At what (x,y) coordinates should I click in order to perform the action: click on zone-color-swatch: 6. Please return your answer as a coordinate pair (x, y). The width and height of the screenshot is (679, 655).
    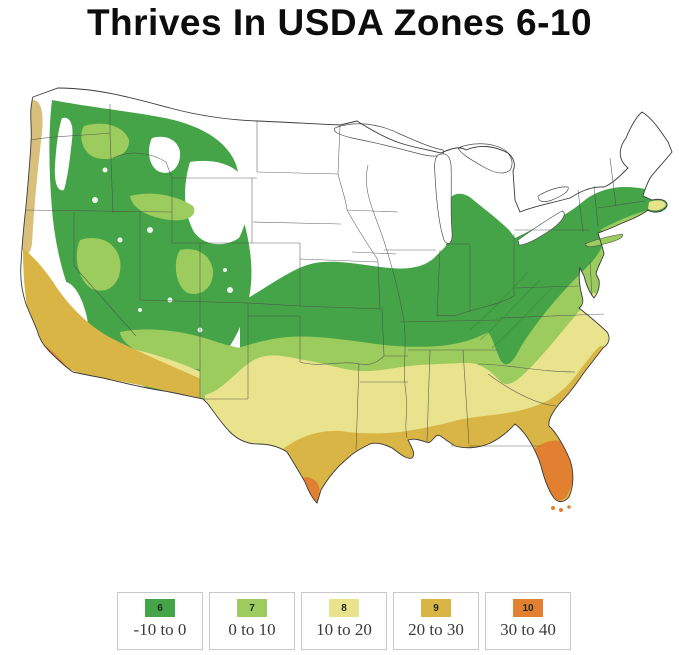
    Looking at the image, I should click on (160, 608).